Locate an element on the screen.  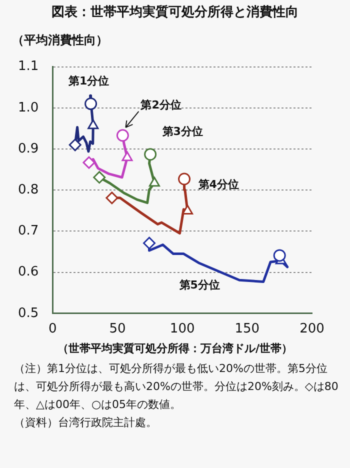
y-axis-title: （平均消費性向） is located at coordinates (60, 40).